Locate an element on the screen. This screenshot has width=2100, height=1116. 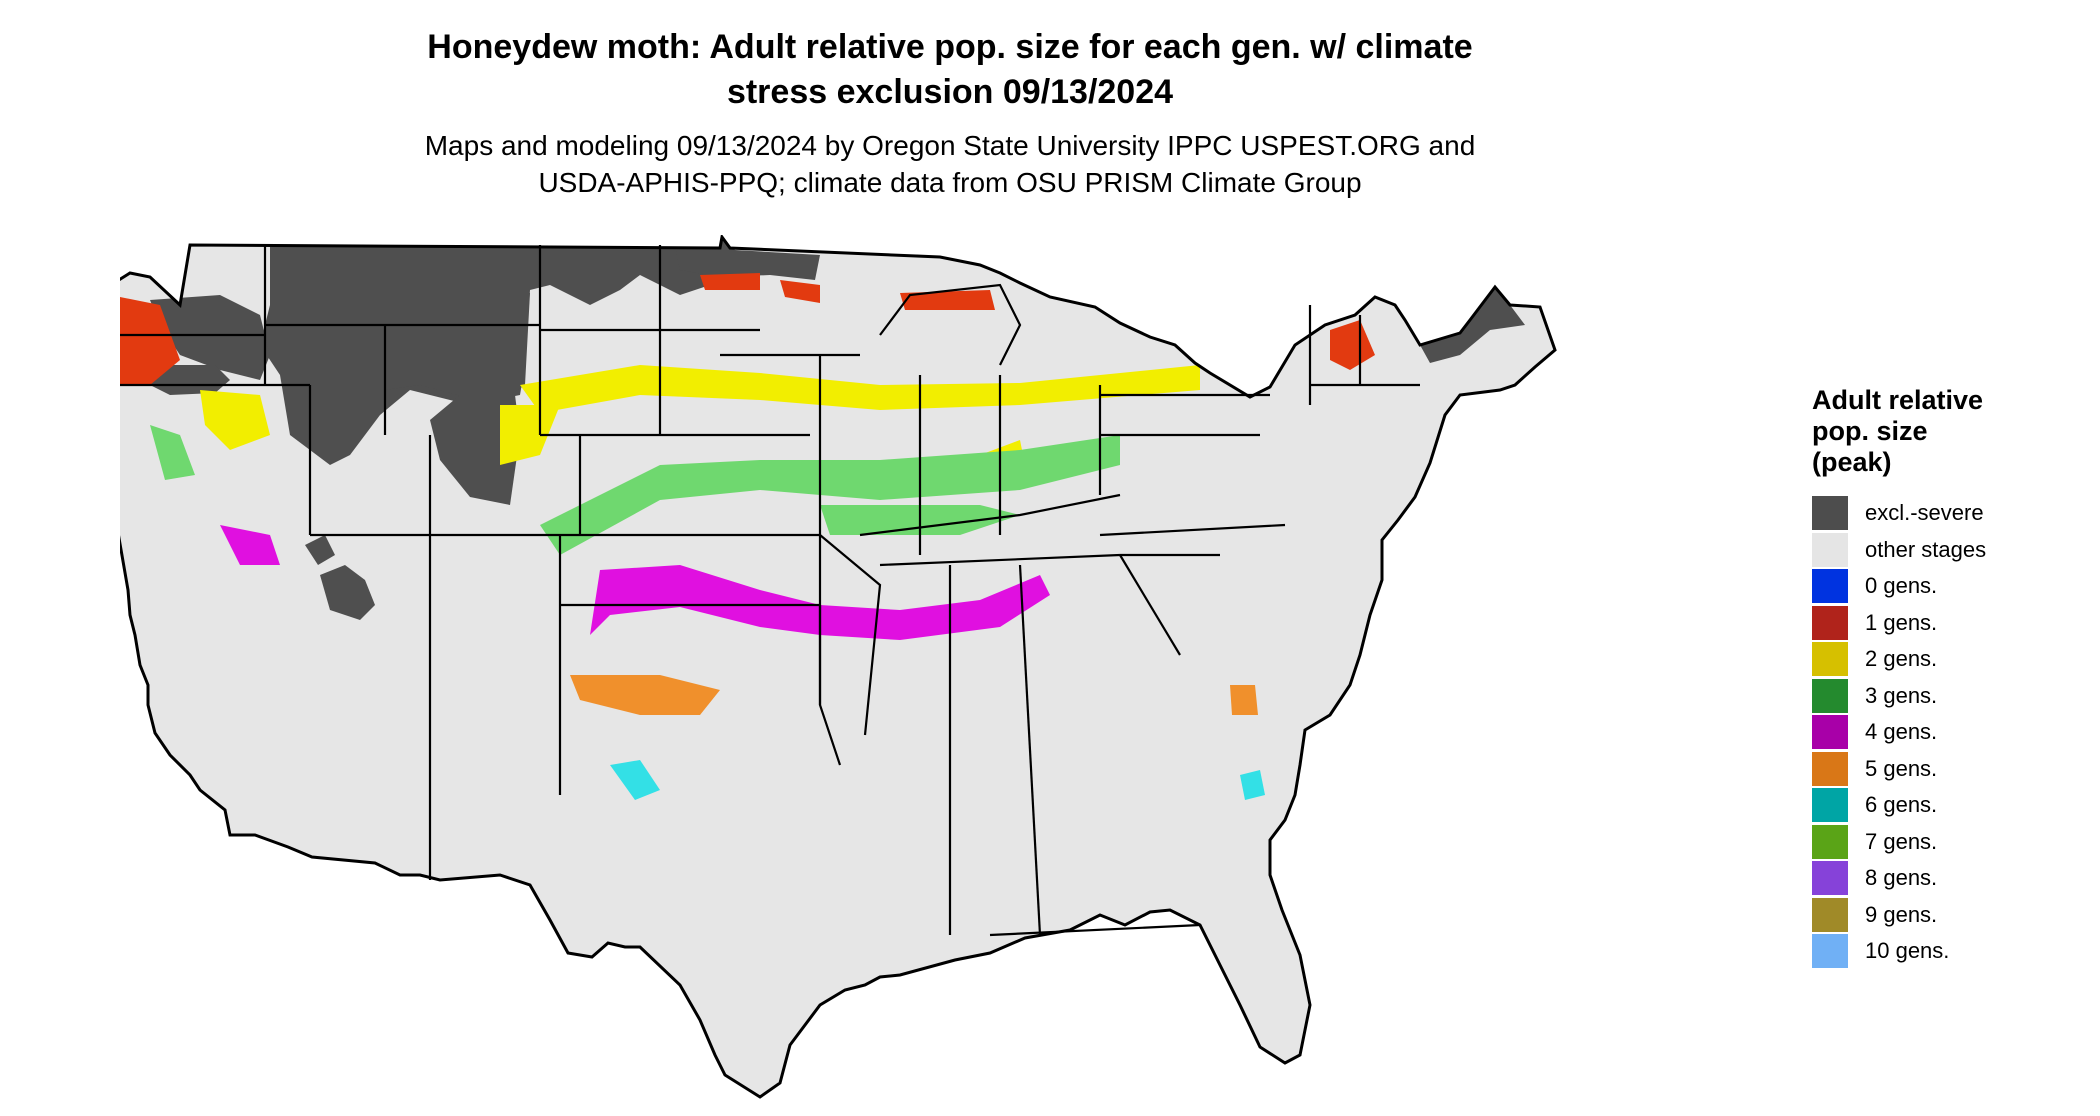
excluded-region-colorado is located at coordinates (475, 450).